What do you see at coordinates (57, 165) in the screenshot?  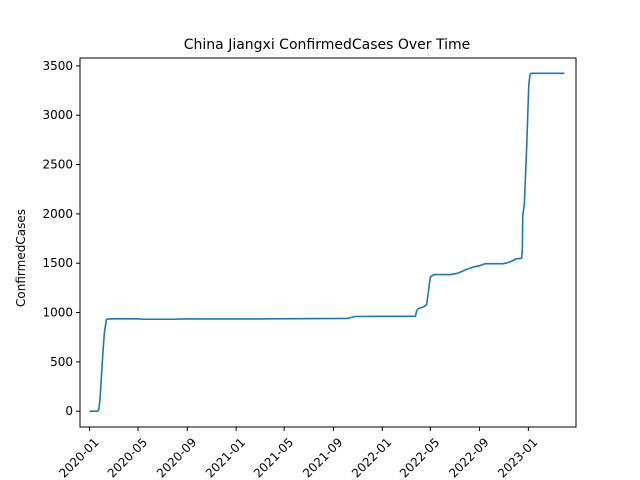 I see `y-tick-label: 2500` at bounding box center [57, 165].